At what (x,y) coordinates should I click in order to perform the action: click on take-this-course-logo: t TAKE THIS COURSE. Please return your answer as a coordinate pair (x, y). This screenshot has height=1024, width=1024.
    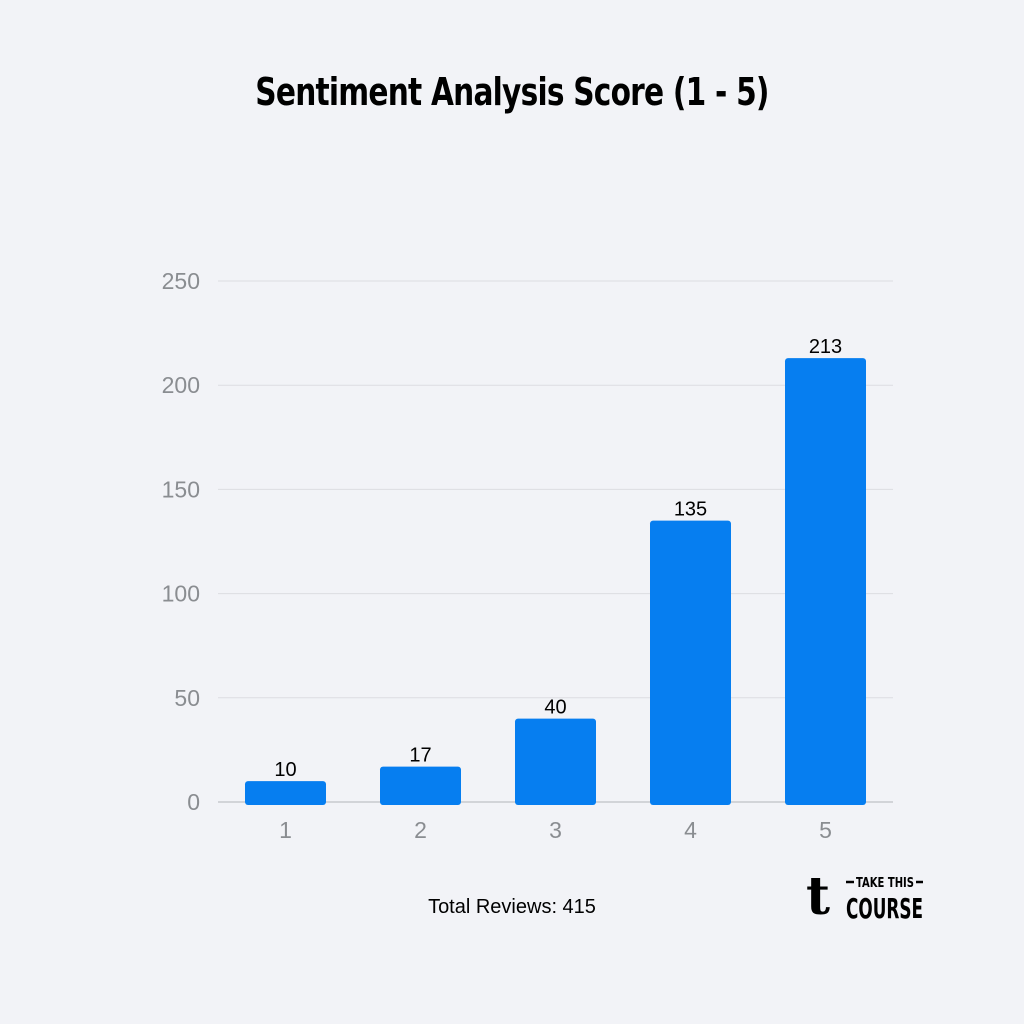
    Looking at the image, I should click on (864, 896).